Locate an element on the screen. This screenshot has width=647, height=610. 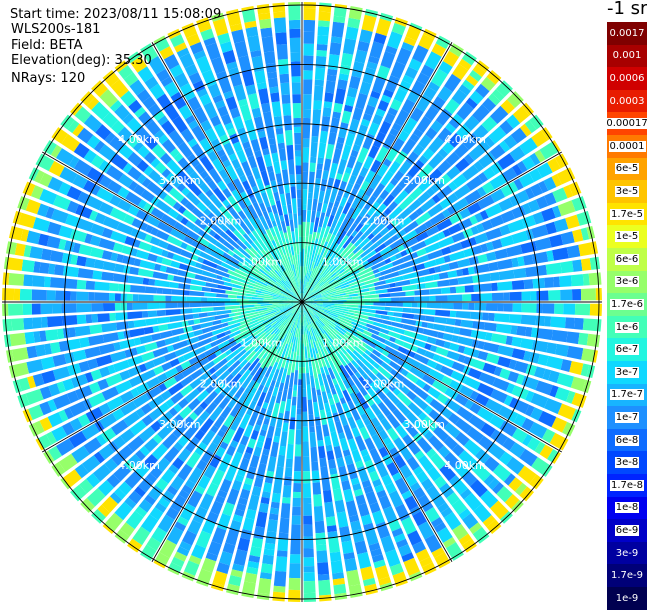
range-ring-label: 4.00km is located at coordinates (139, 139).